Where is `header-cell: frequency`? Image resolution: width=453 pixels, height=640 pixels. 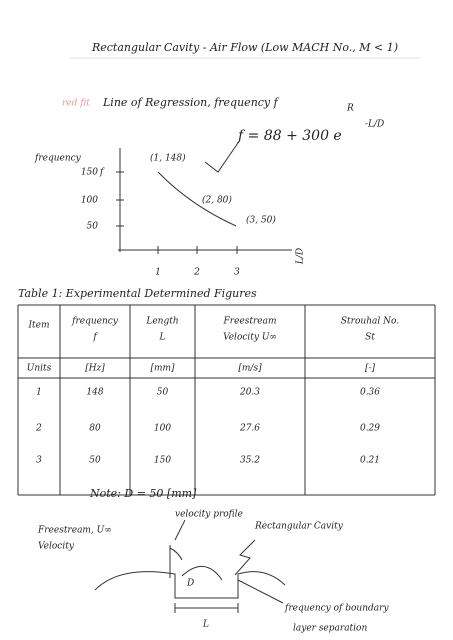 header-cell: frequency is located at coordinates (95, 322).